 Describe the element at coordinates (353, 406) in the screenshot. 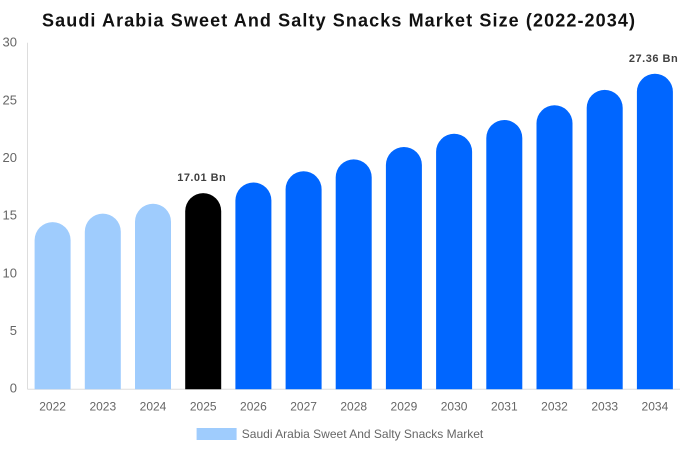

I see `svg-text: 2028` at that location.